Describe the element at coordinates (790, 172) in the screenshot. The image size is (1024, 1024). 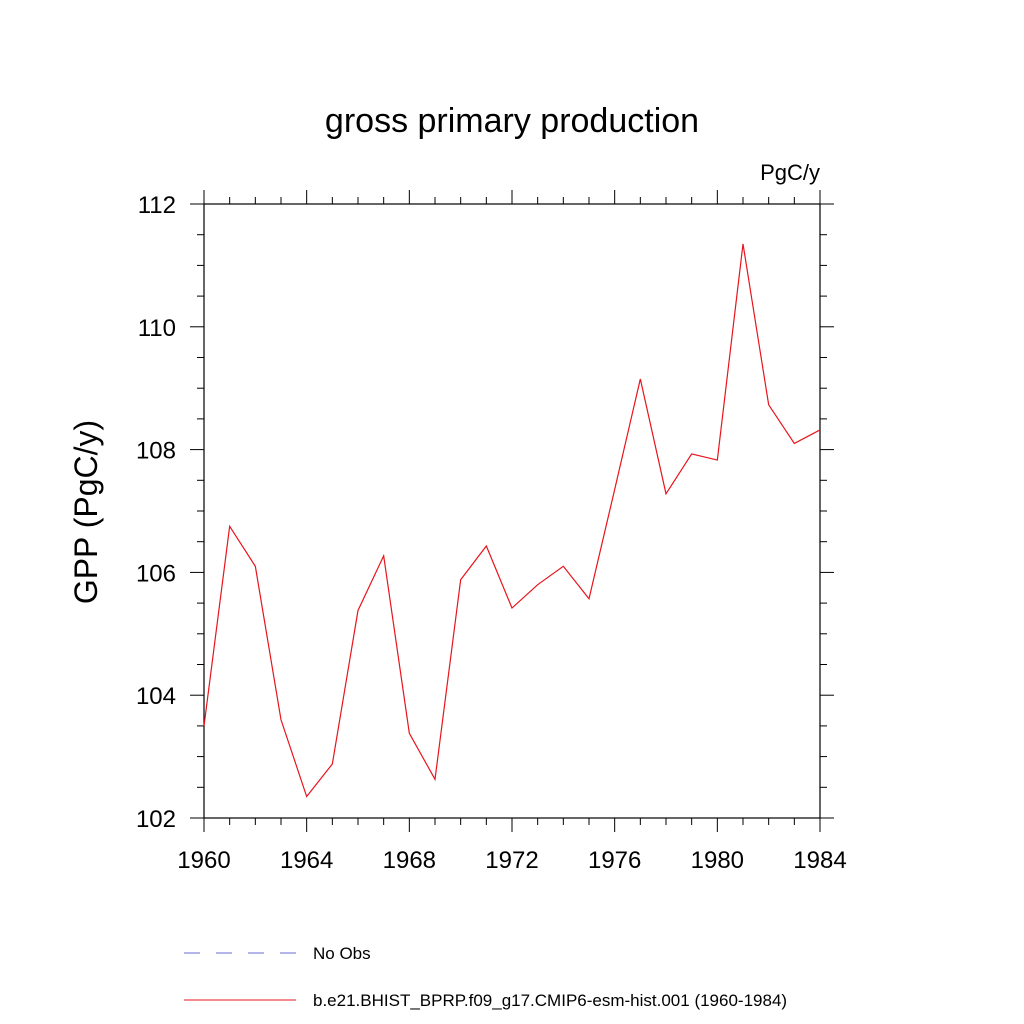
I see `units-label: PgC/y` at that location.